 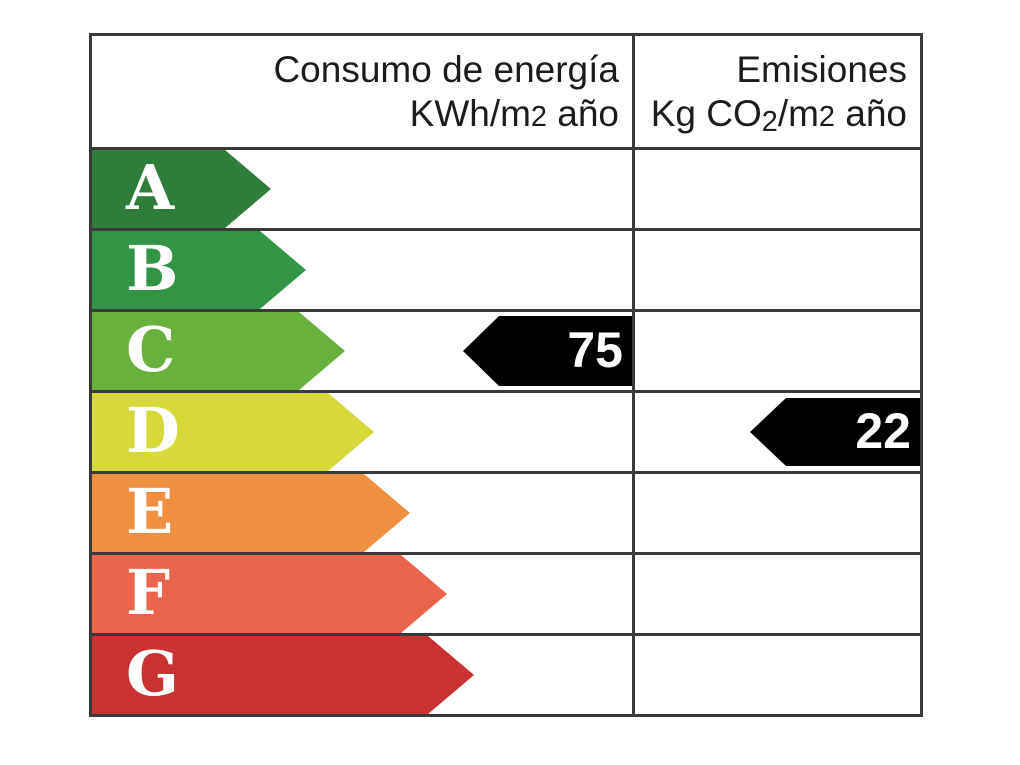 I want to click on emissions-header: Emisiones Kg CO2/m2 año, so click(x=777, y=91).